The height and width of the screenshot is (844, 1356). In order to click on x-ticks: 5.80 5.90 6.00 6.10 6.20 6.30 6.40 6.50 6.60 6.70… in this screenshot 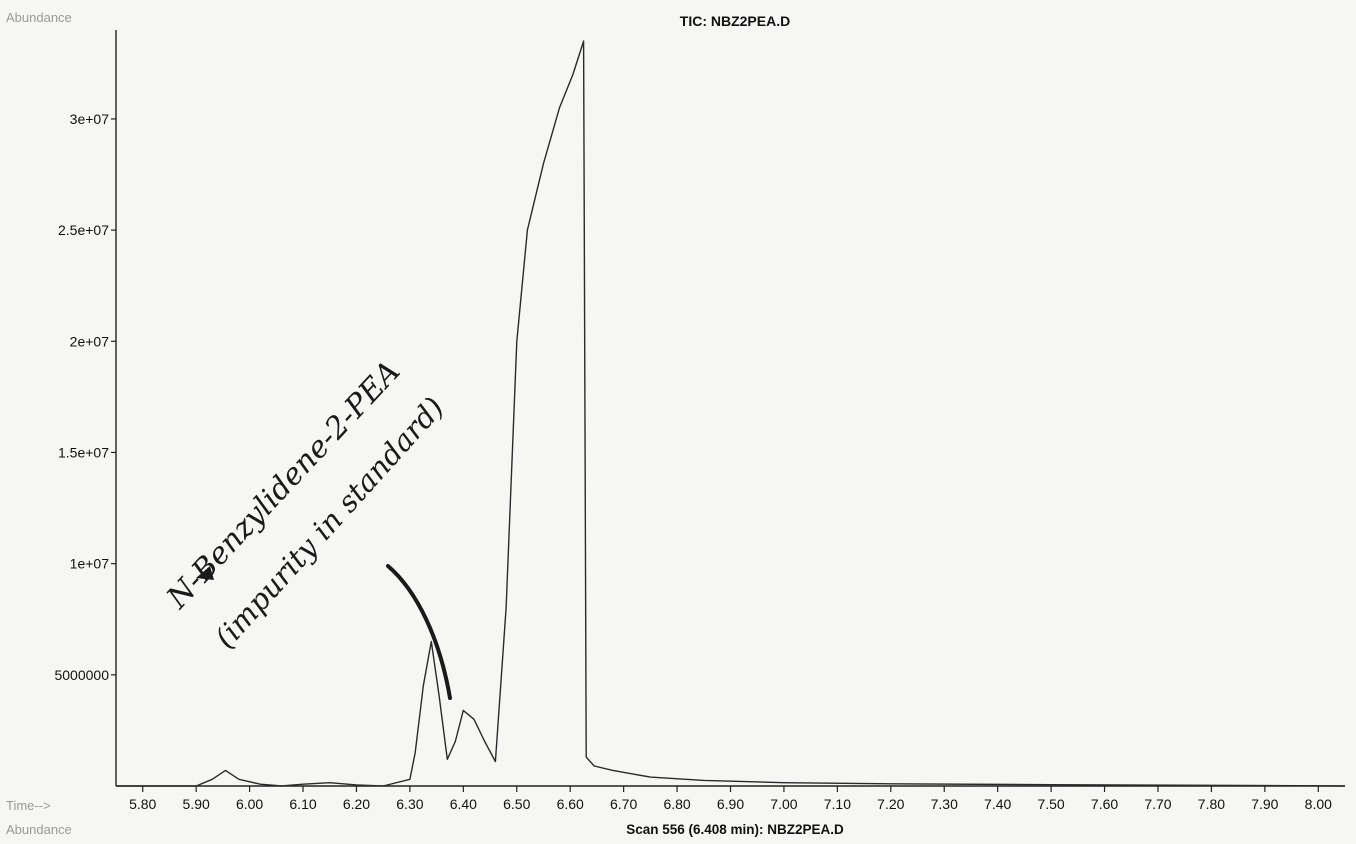, I will do `click(730, 799)`.